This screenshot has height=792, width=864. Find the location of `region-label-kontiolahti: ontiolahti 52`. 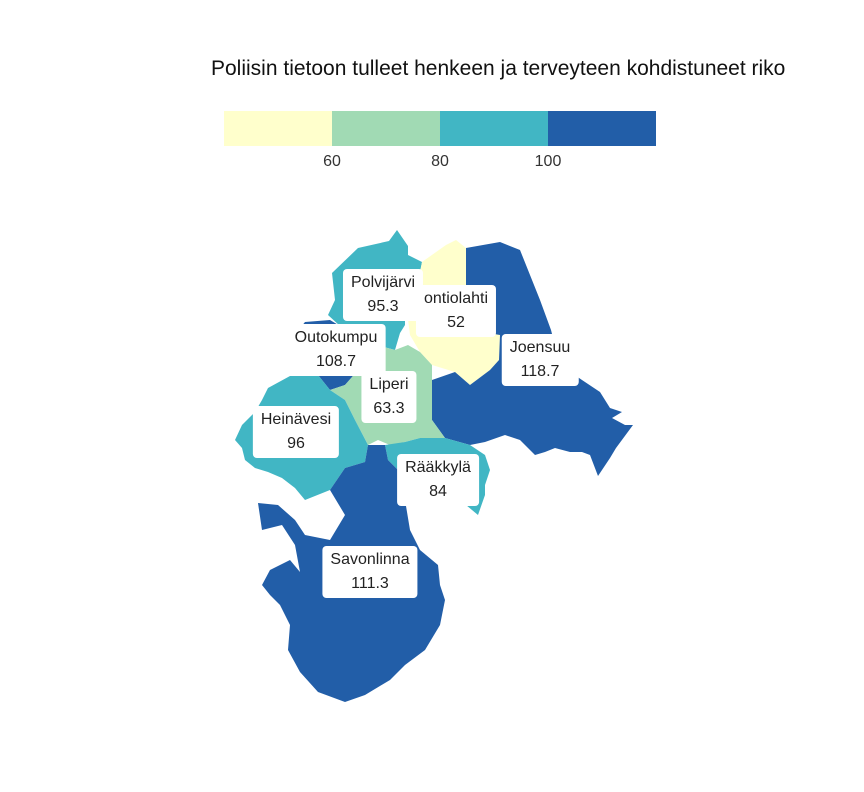

region-label-kontiolahti: ontiolahti 52 is located at coordinates (456, 311).